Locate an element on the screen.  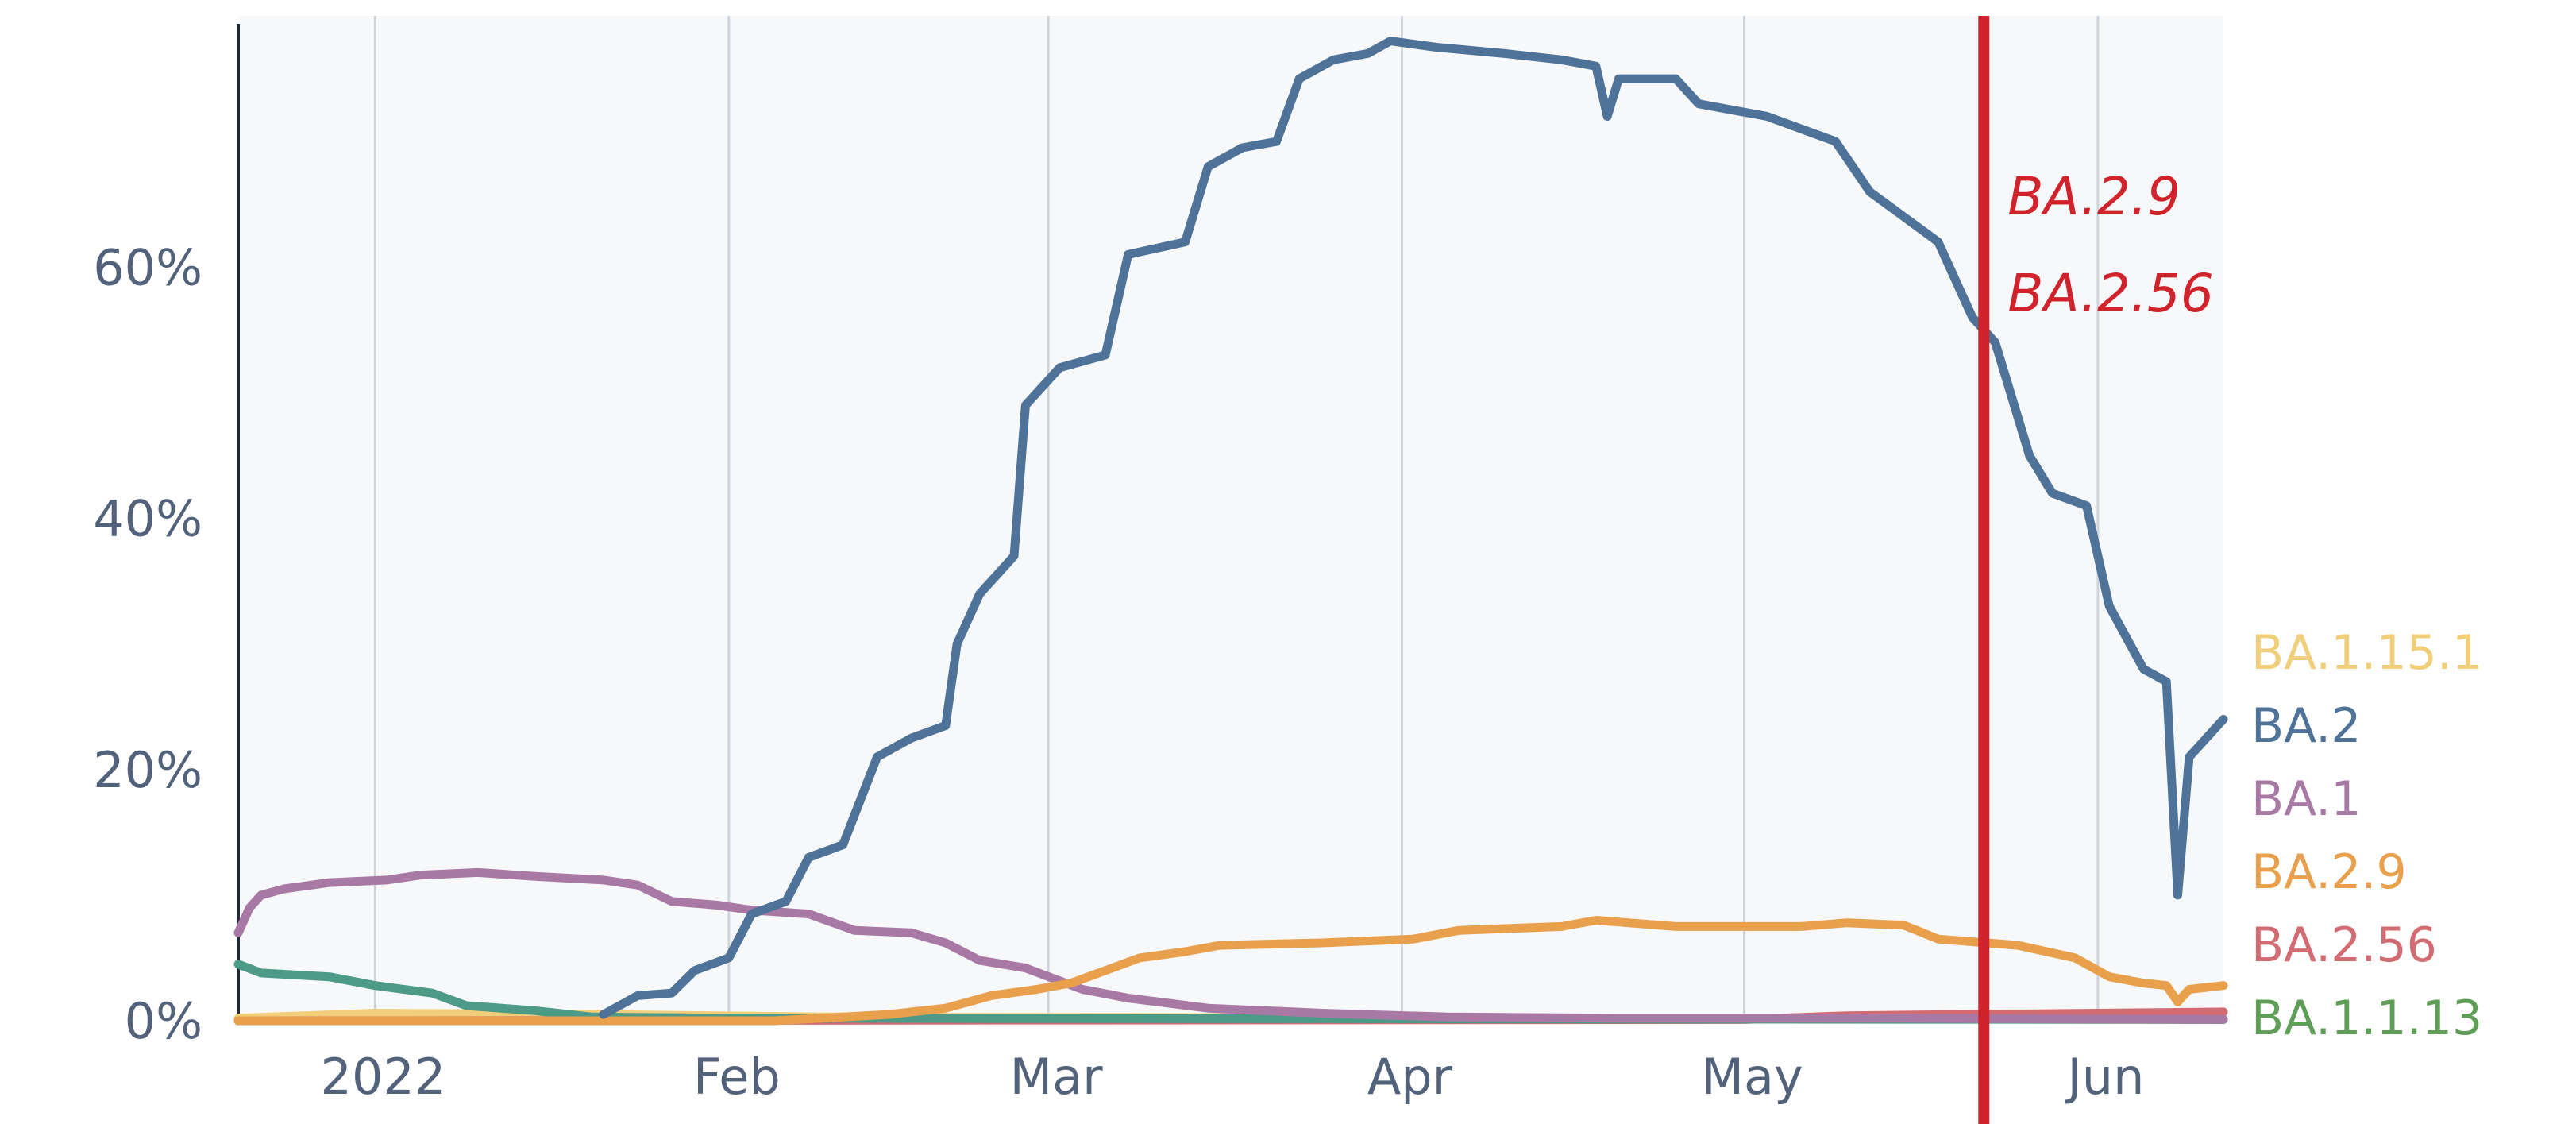
y-tick-label: 0% is located at coordinates (163, 1021).